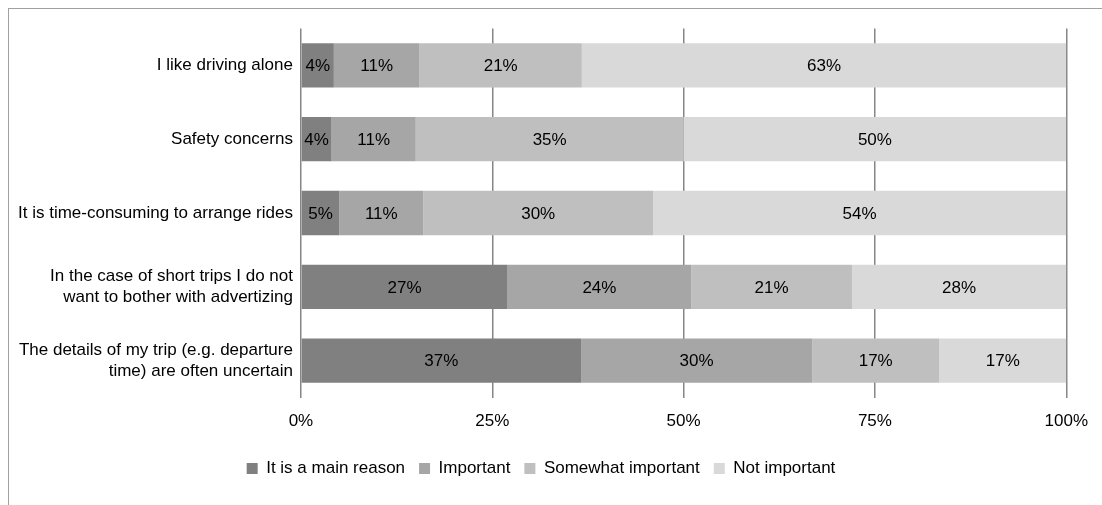 The image size is (1102, 505). What do you see at coordinates (336, 468) in the screenshot?
I see `legend-label: It is a main reason` at bounding box center [336, 468].